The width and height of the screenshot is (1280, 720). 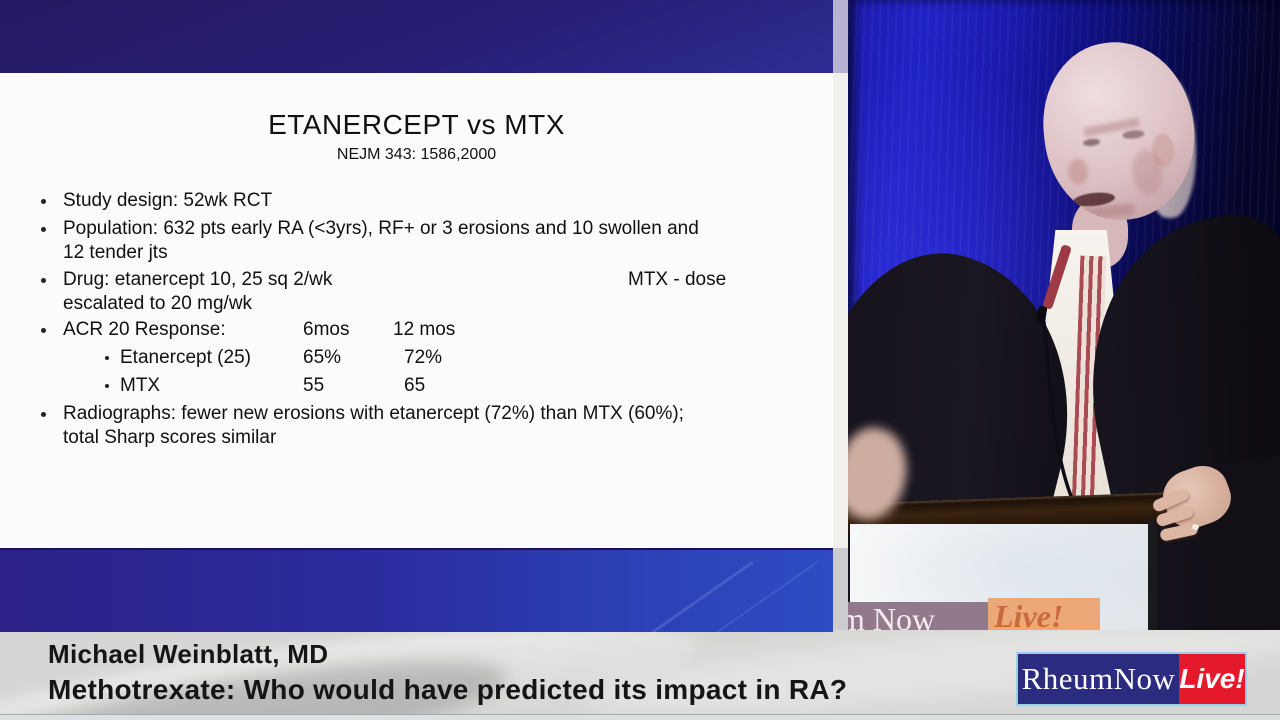 I want to click on acr-col-12mos: 12 mos, so click(x=424, y=329).